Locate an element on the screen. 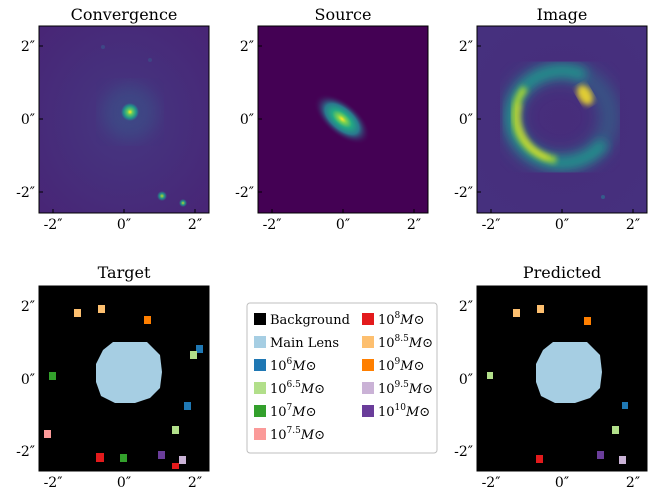 Image resolution: width=662 pixels, height=489 pixels. source-panel: Source is located at coordinates (343, 109).